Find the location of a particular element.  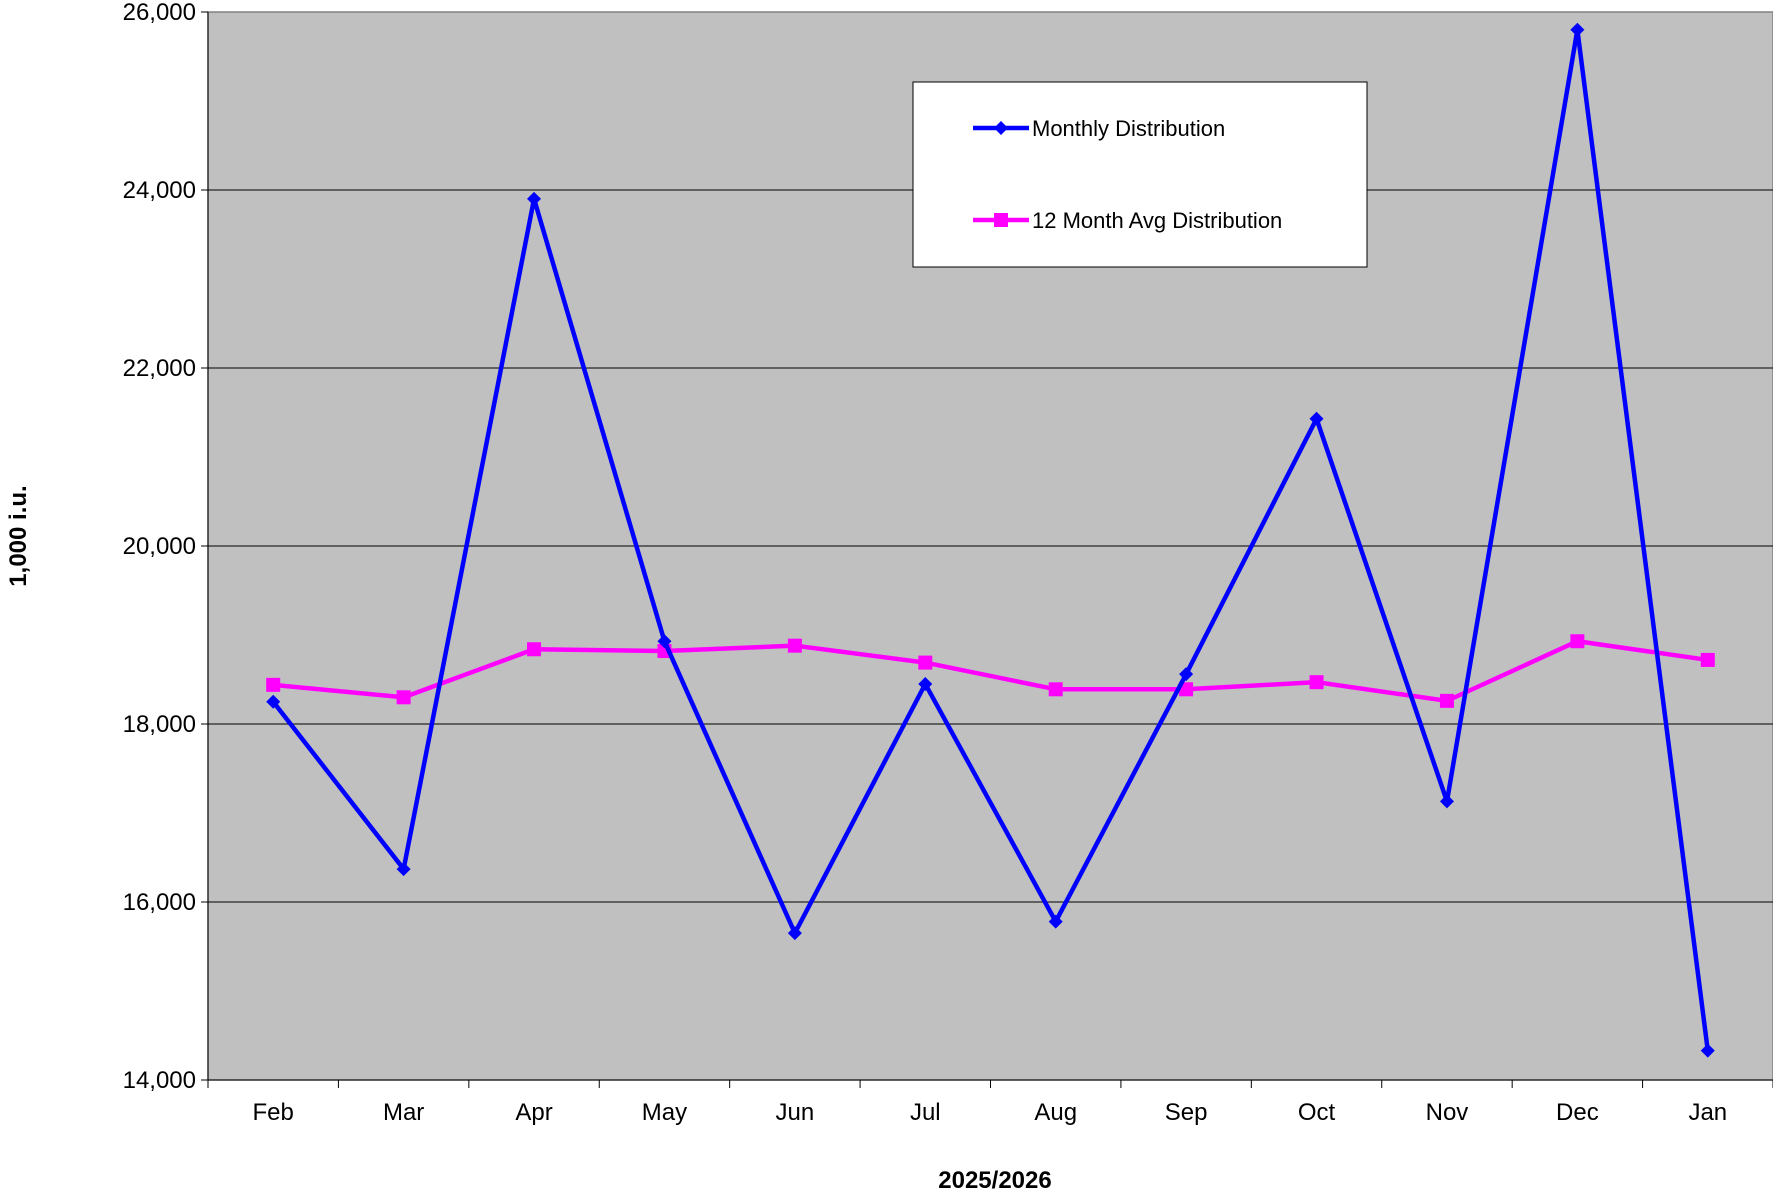

x-tick-label: Aug is located at coordinates (1055, 1112).